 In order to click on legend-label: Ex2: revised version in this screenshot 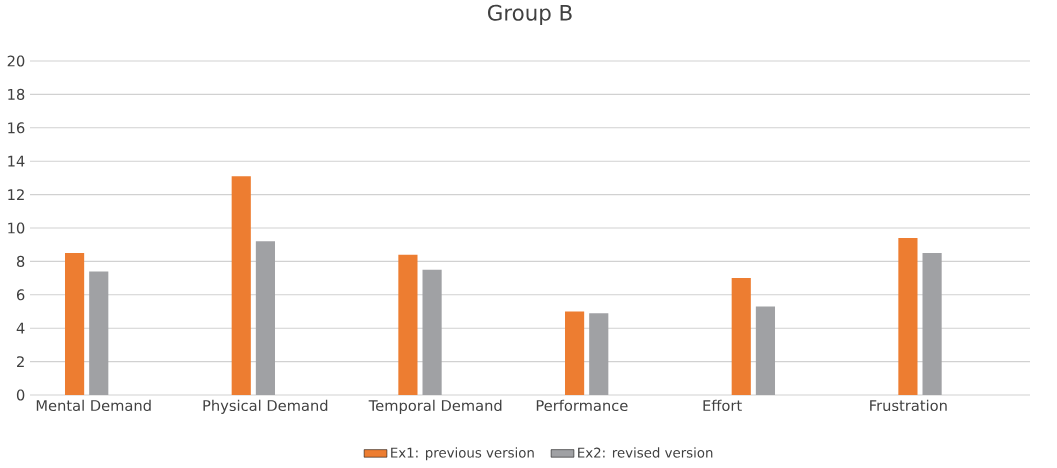, I will do `click(645, 452)`.